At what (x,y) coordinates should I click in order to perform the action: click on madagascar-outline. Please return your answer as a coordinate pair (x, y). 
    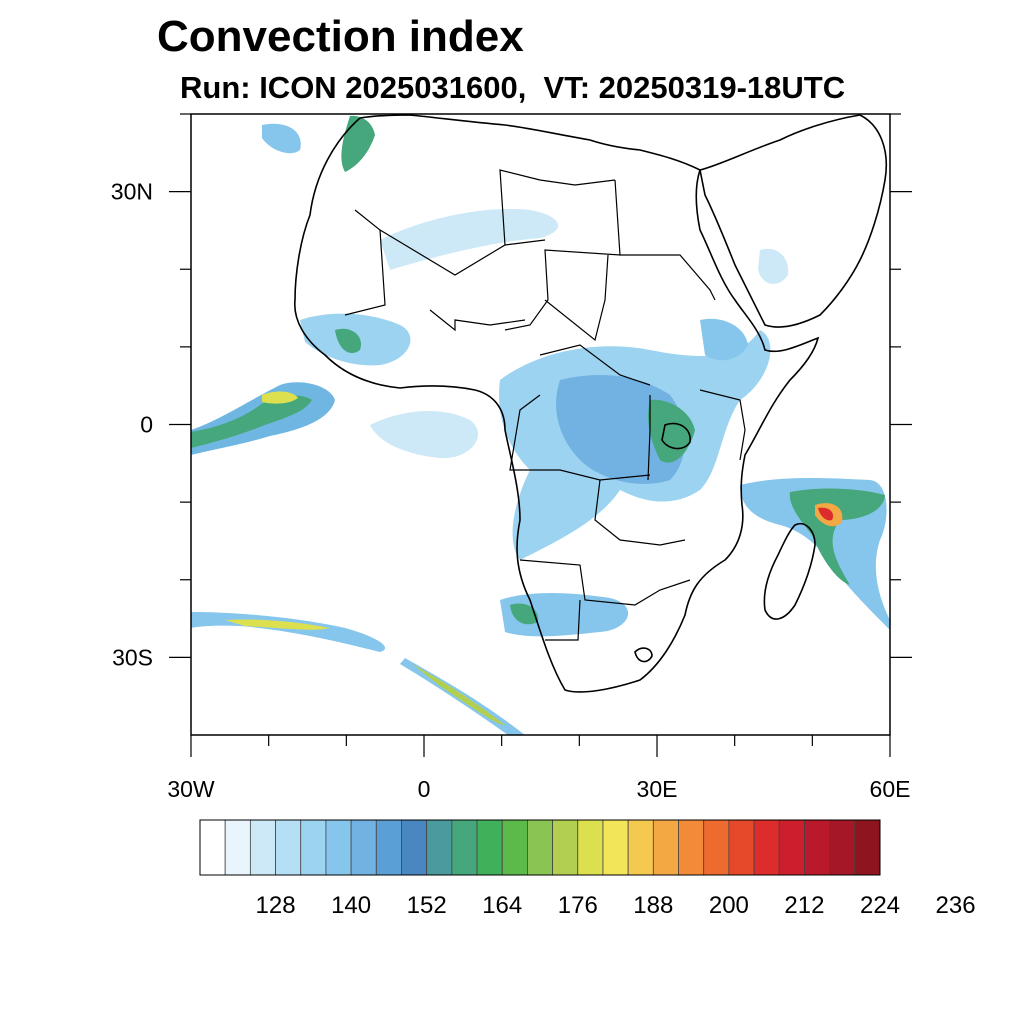
    Looking at the image, I should click on (789, 571).